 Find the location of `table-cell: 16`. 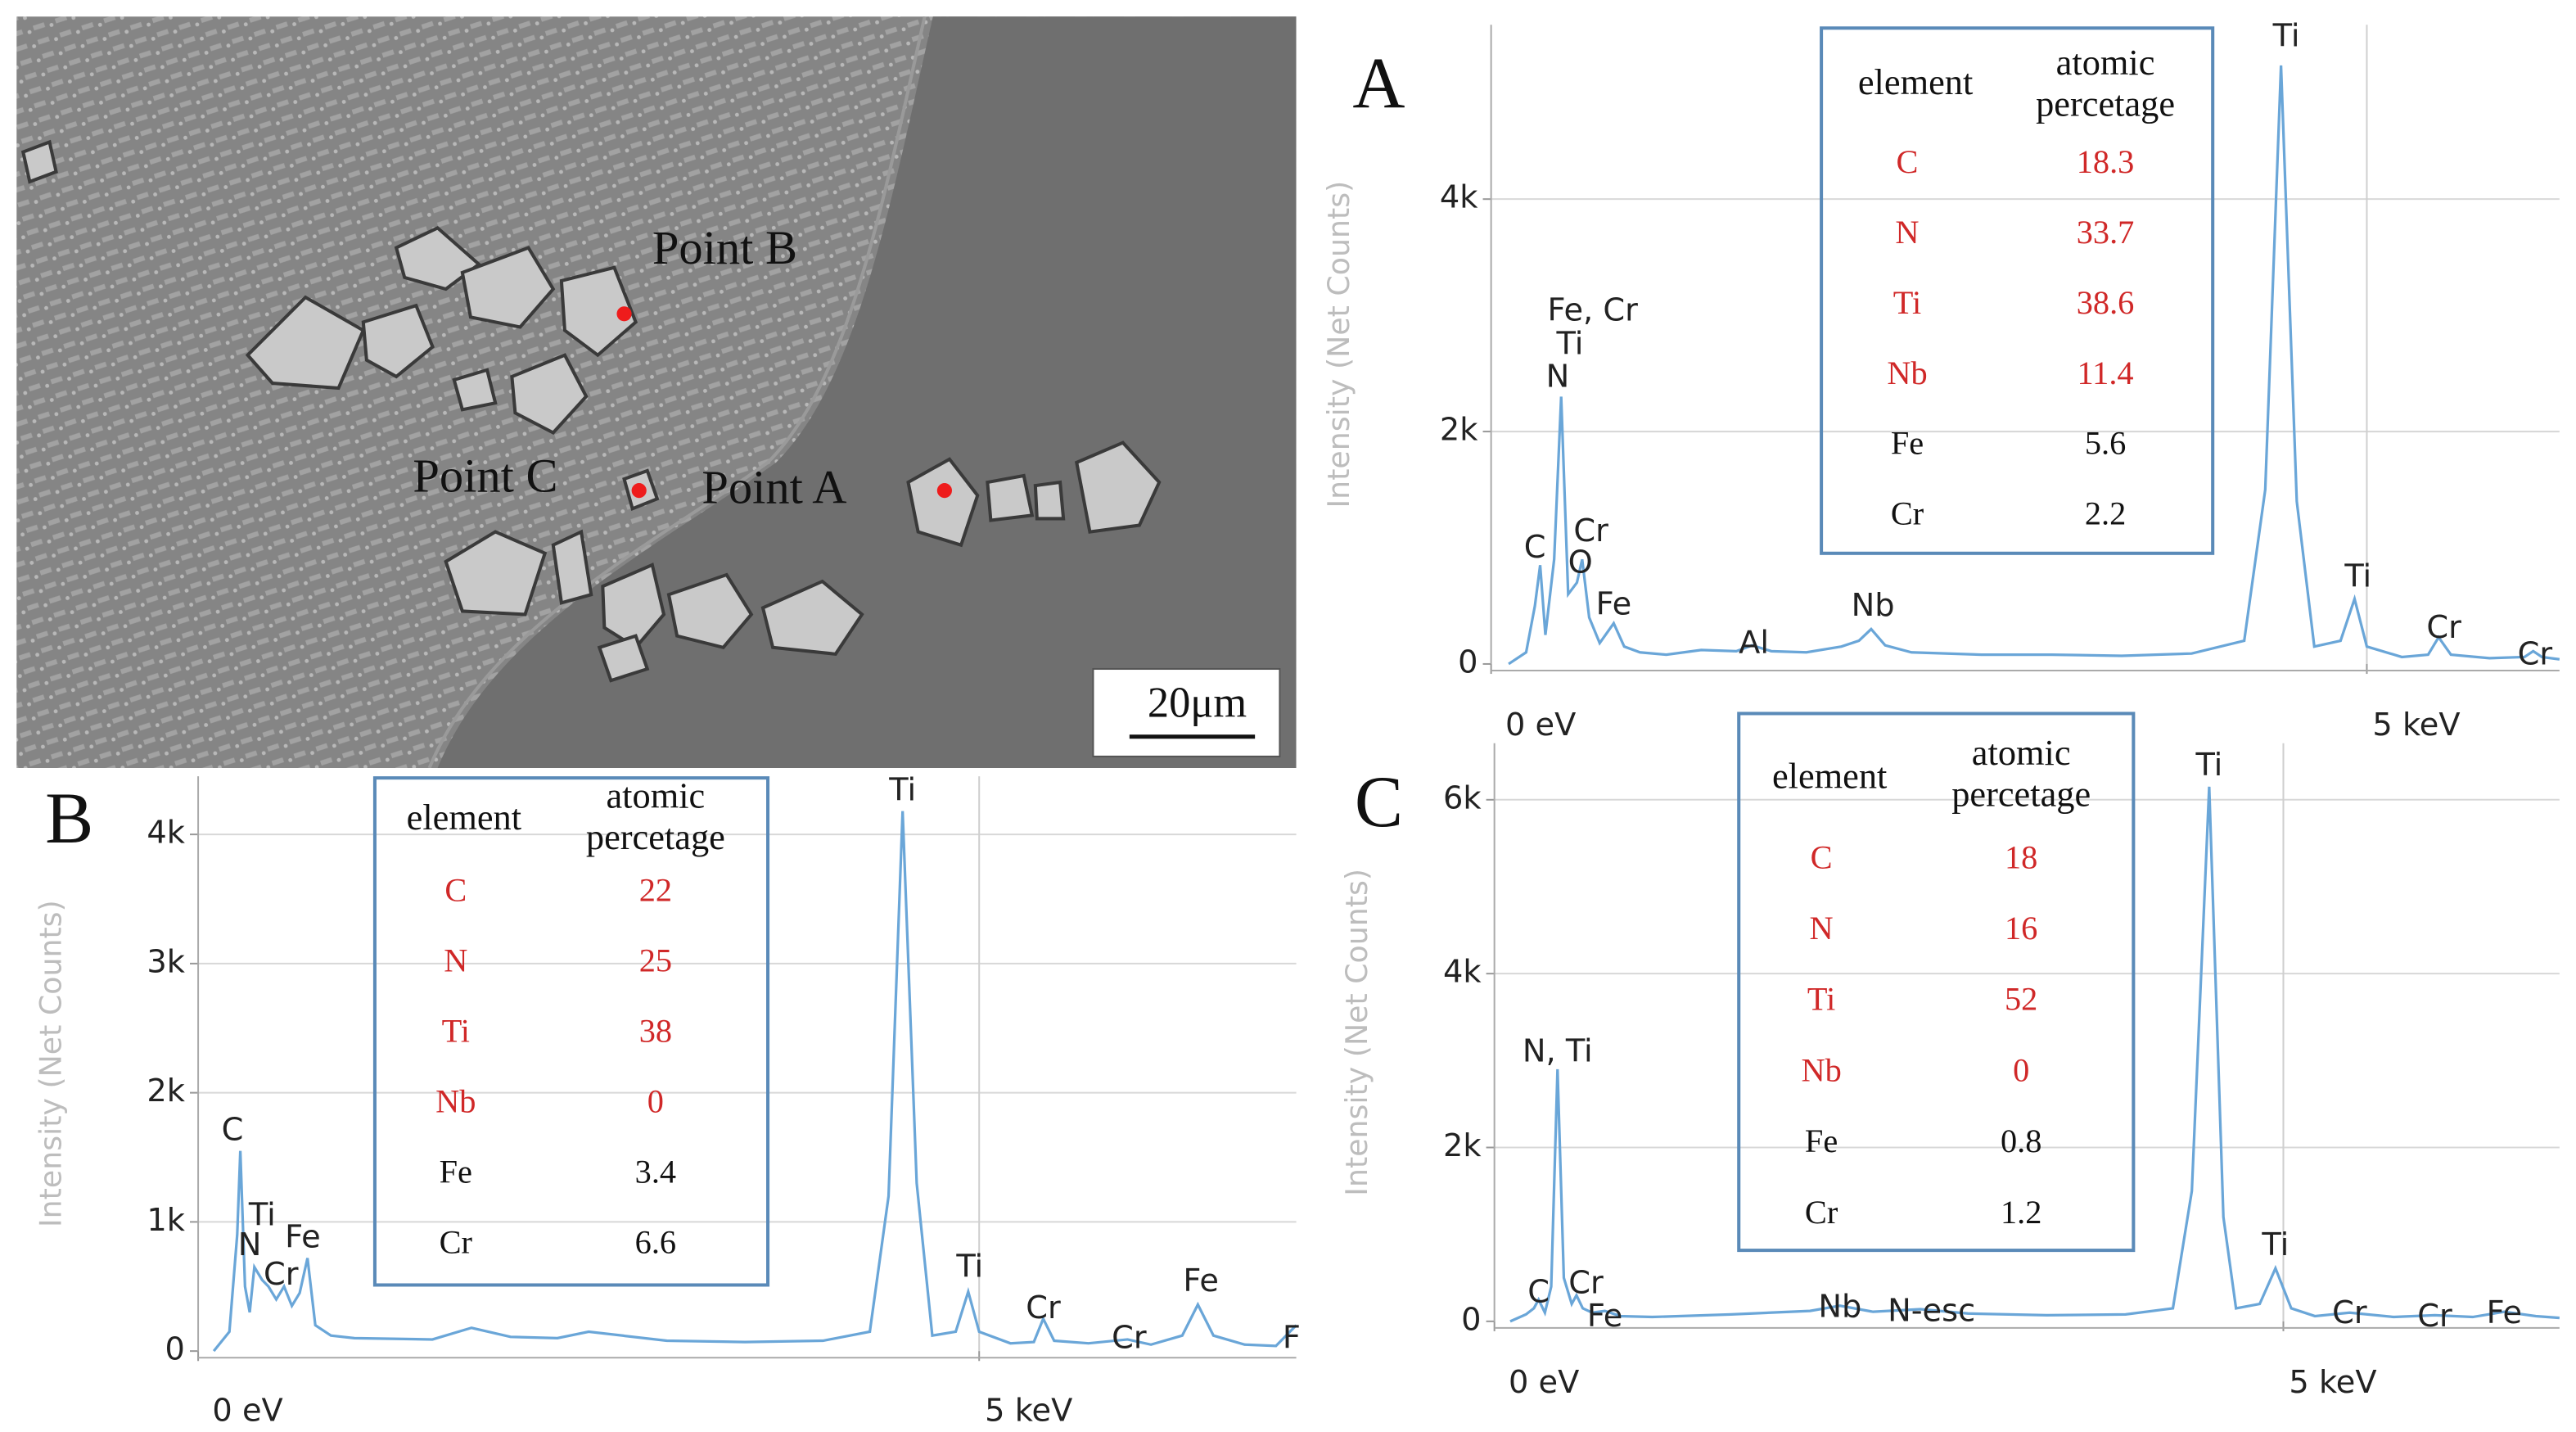

table-cell: 16 is located at coordinates (2021, 928).